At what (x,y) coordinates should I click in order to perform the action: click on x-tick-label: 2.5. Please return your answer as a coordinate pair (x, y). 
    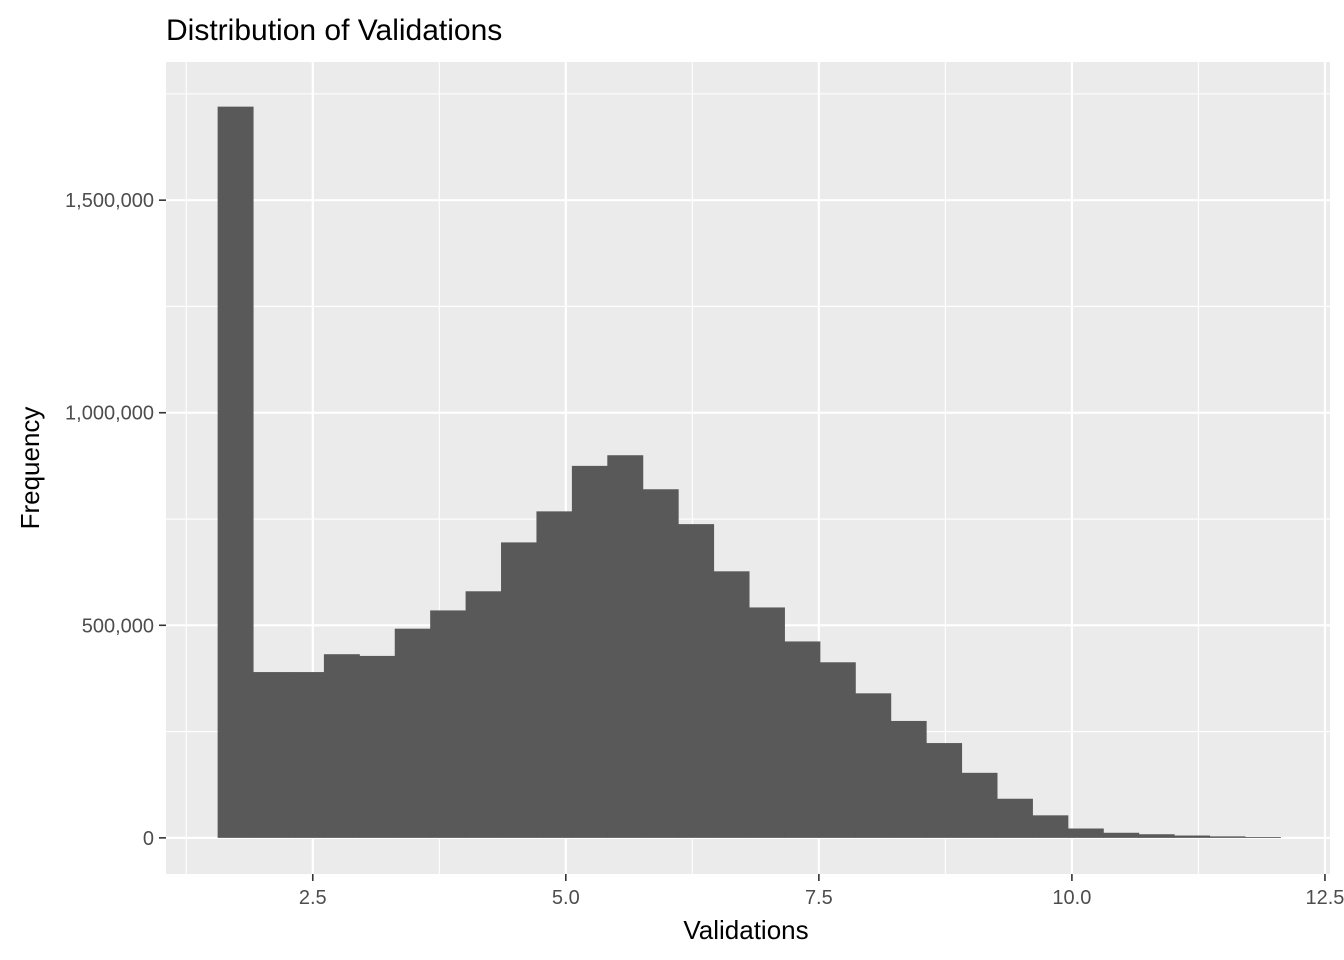
    Looking at the image, I should click on (313, 898).